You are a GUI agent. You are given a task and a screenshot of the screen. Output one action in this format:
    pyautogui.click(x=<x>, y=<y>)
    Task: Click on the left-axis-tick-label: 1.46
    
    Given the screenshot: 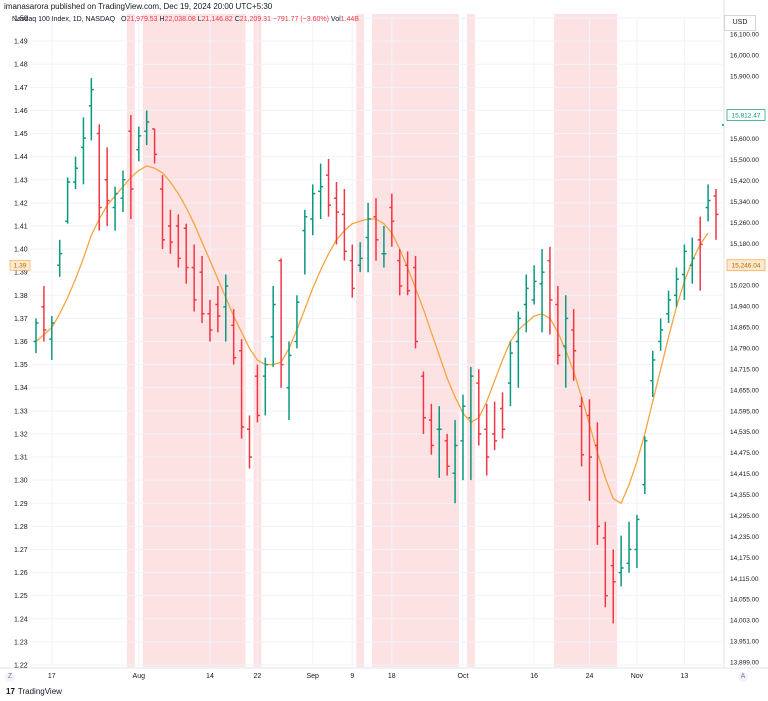 What is the action you would take?
    pyautogui.click(x=21, y=111)
    